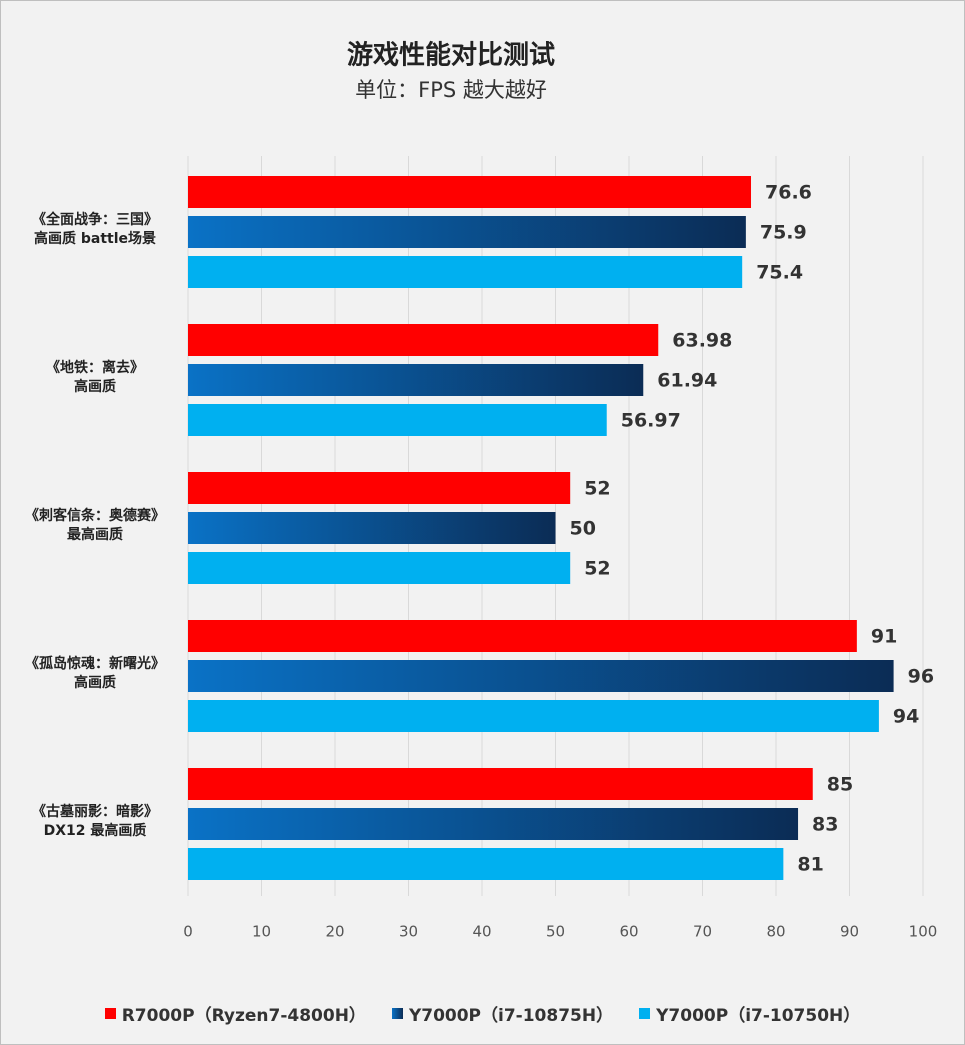 The width and height of the screenshot is (965, 1045). Describe the element at coordinates (555, 932) in the screenshot. I see `x-tick-label: 50` at that location.